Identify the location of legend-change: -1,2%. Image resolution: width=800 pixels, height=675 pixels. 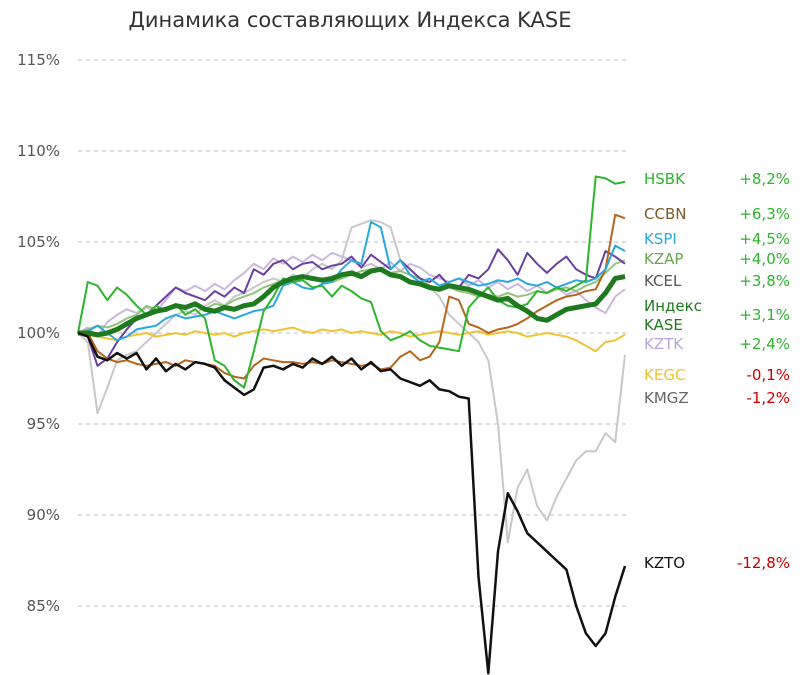
(768, 398).